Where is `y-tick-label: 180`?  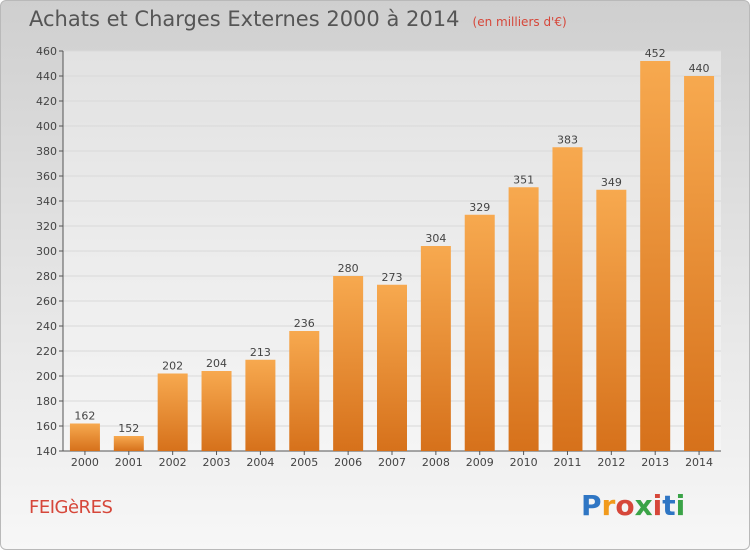
y-tick-label: 180 is located at coordinates (46, 401).